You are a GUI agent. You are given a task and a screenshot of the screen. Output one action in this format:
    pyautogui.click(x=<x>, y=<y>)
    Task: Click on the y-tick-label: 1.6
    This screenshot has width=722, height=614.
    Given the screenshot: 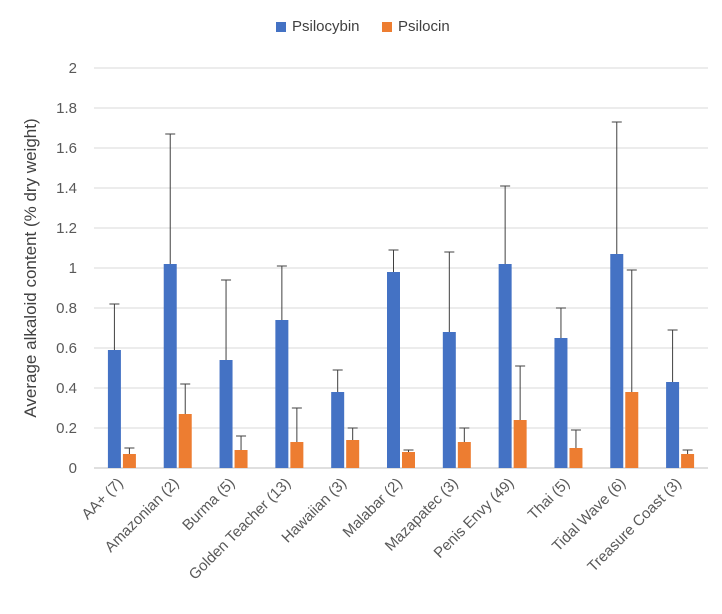 What is the action you would take?
    pyautogui.click(x=66, y=148)
    